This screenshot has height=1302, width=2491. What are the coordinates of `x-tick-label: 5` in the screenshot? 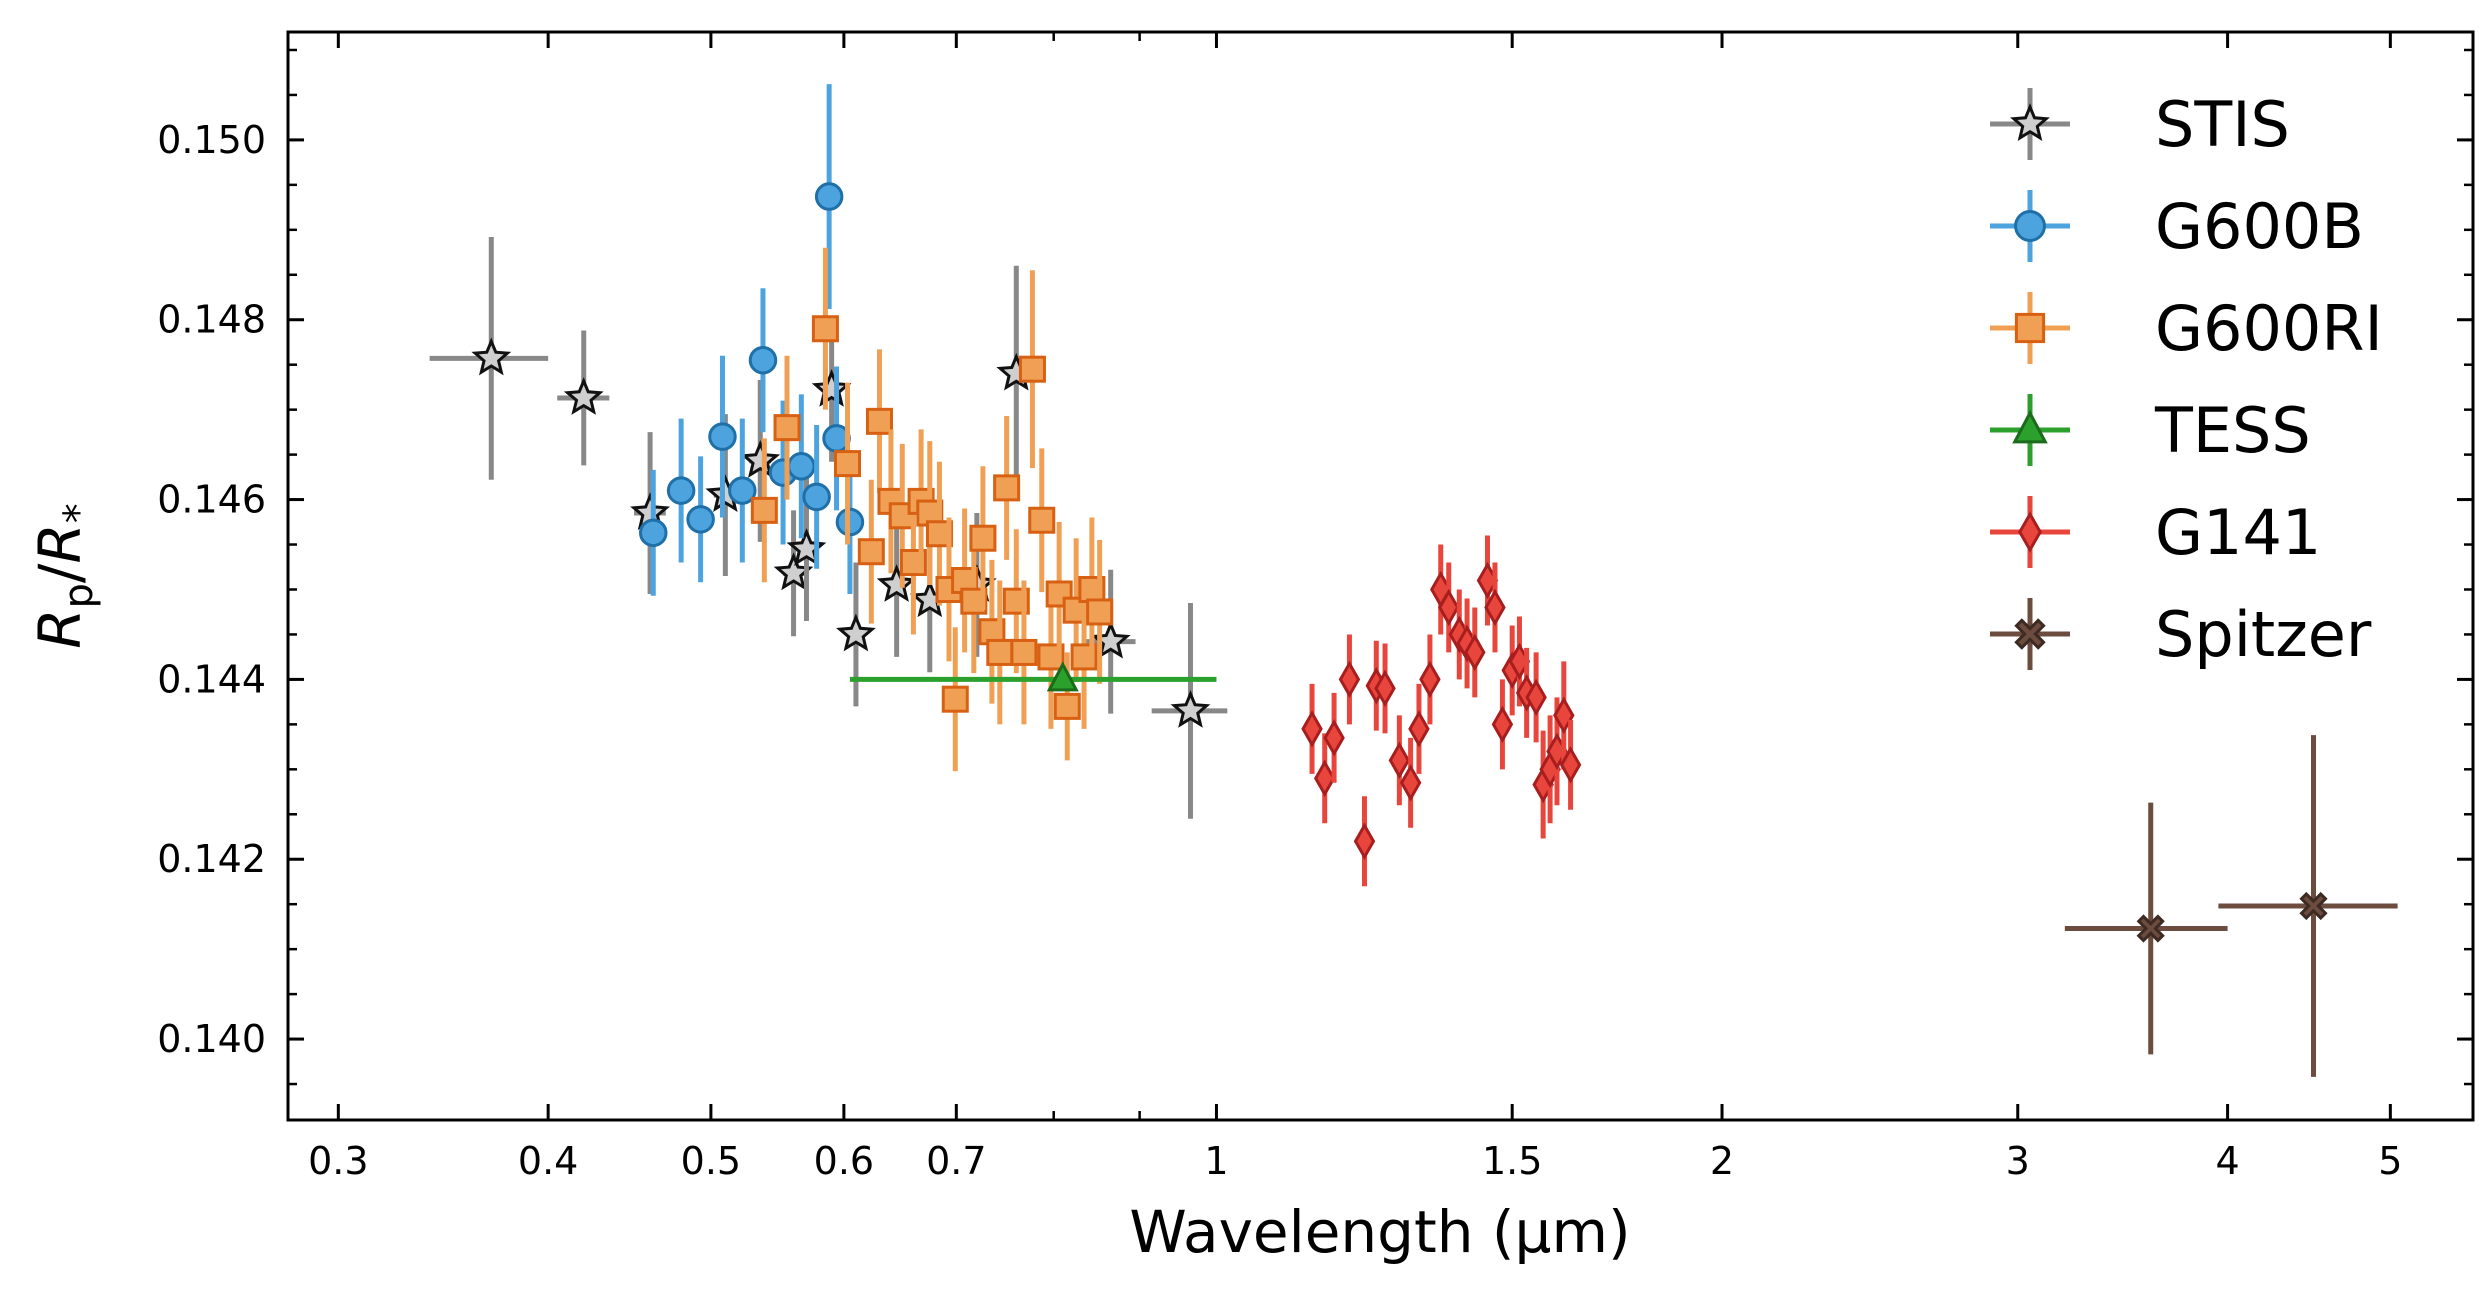 It's located at (2390, 1161).